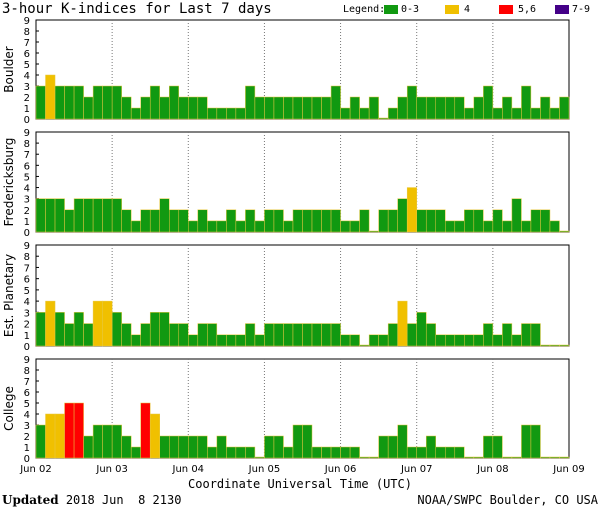  I want to click on updated-label: Updated, so click(30, 500).